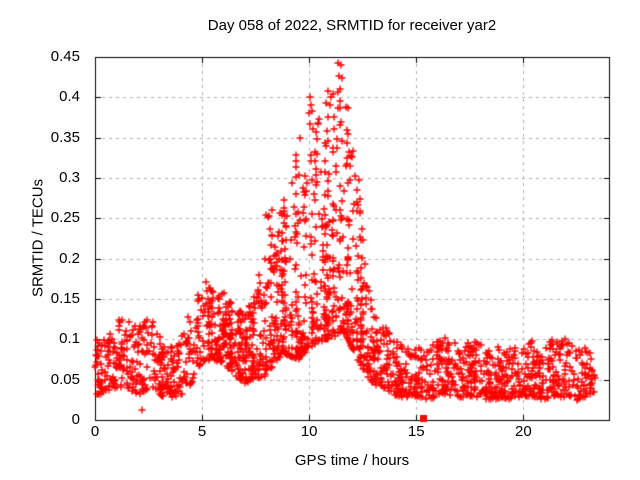 The width and height of the screenshot is (640, 480). What do you see at coordinates (75, 419) in the screenshot?
I see `y-tick-label: 0` at bounding box center [75, 419].